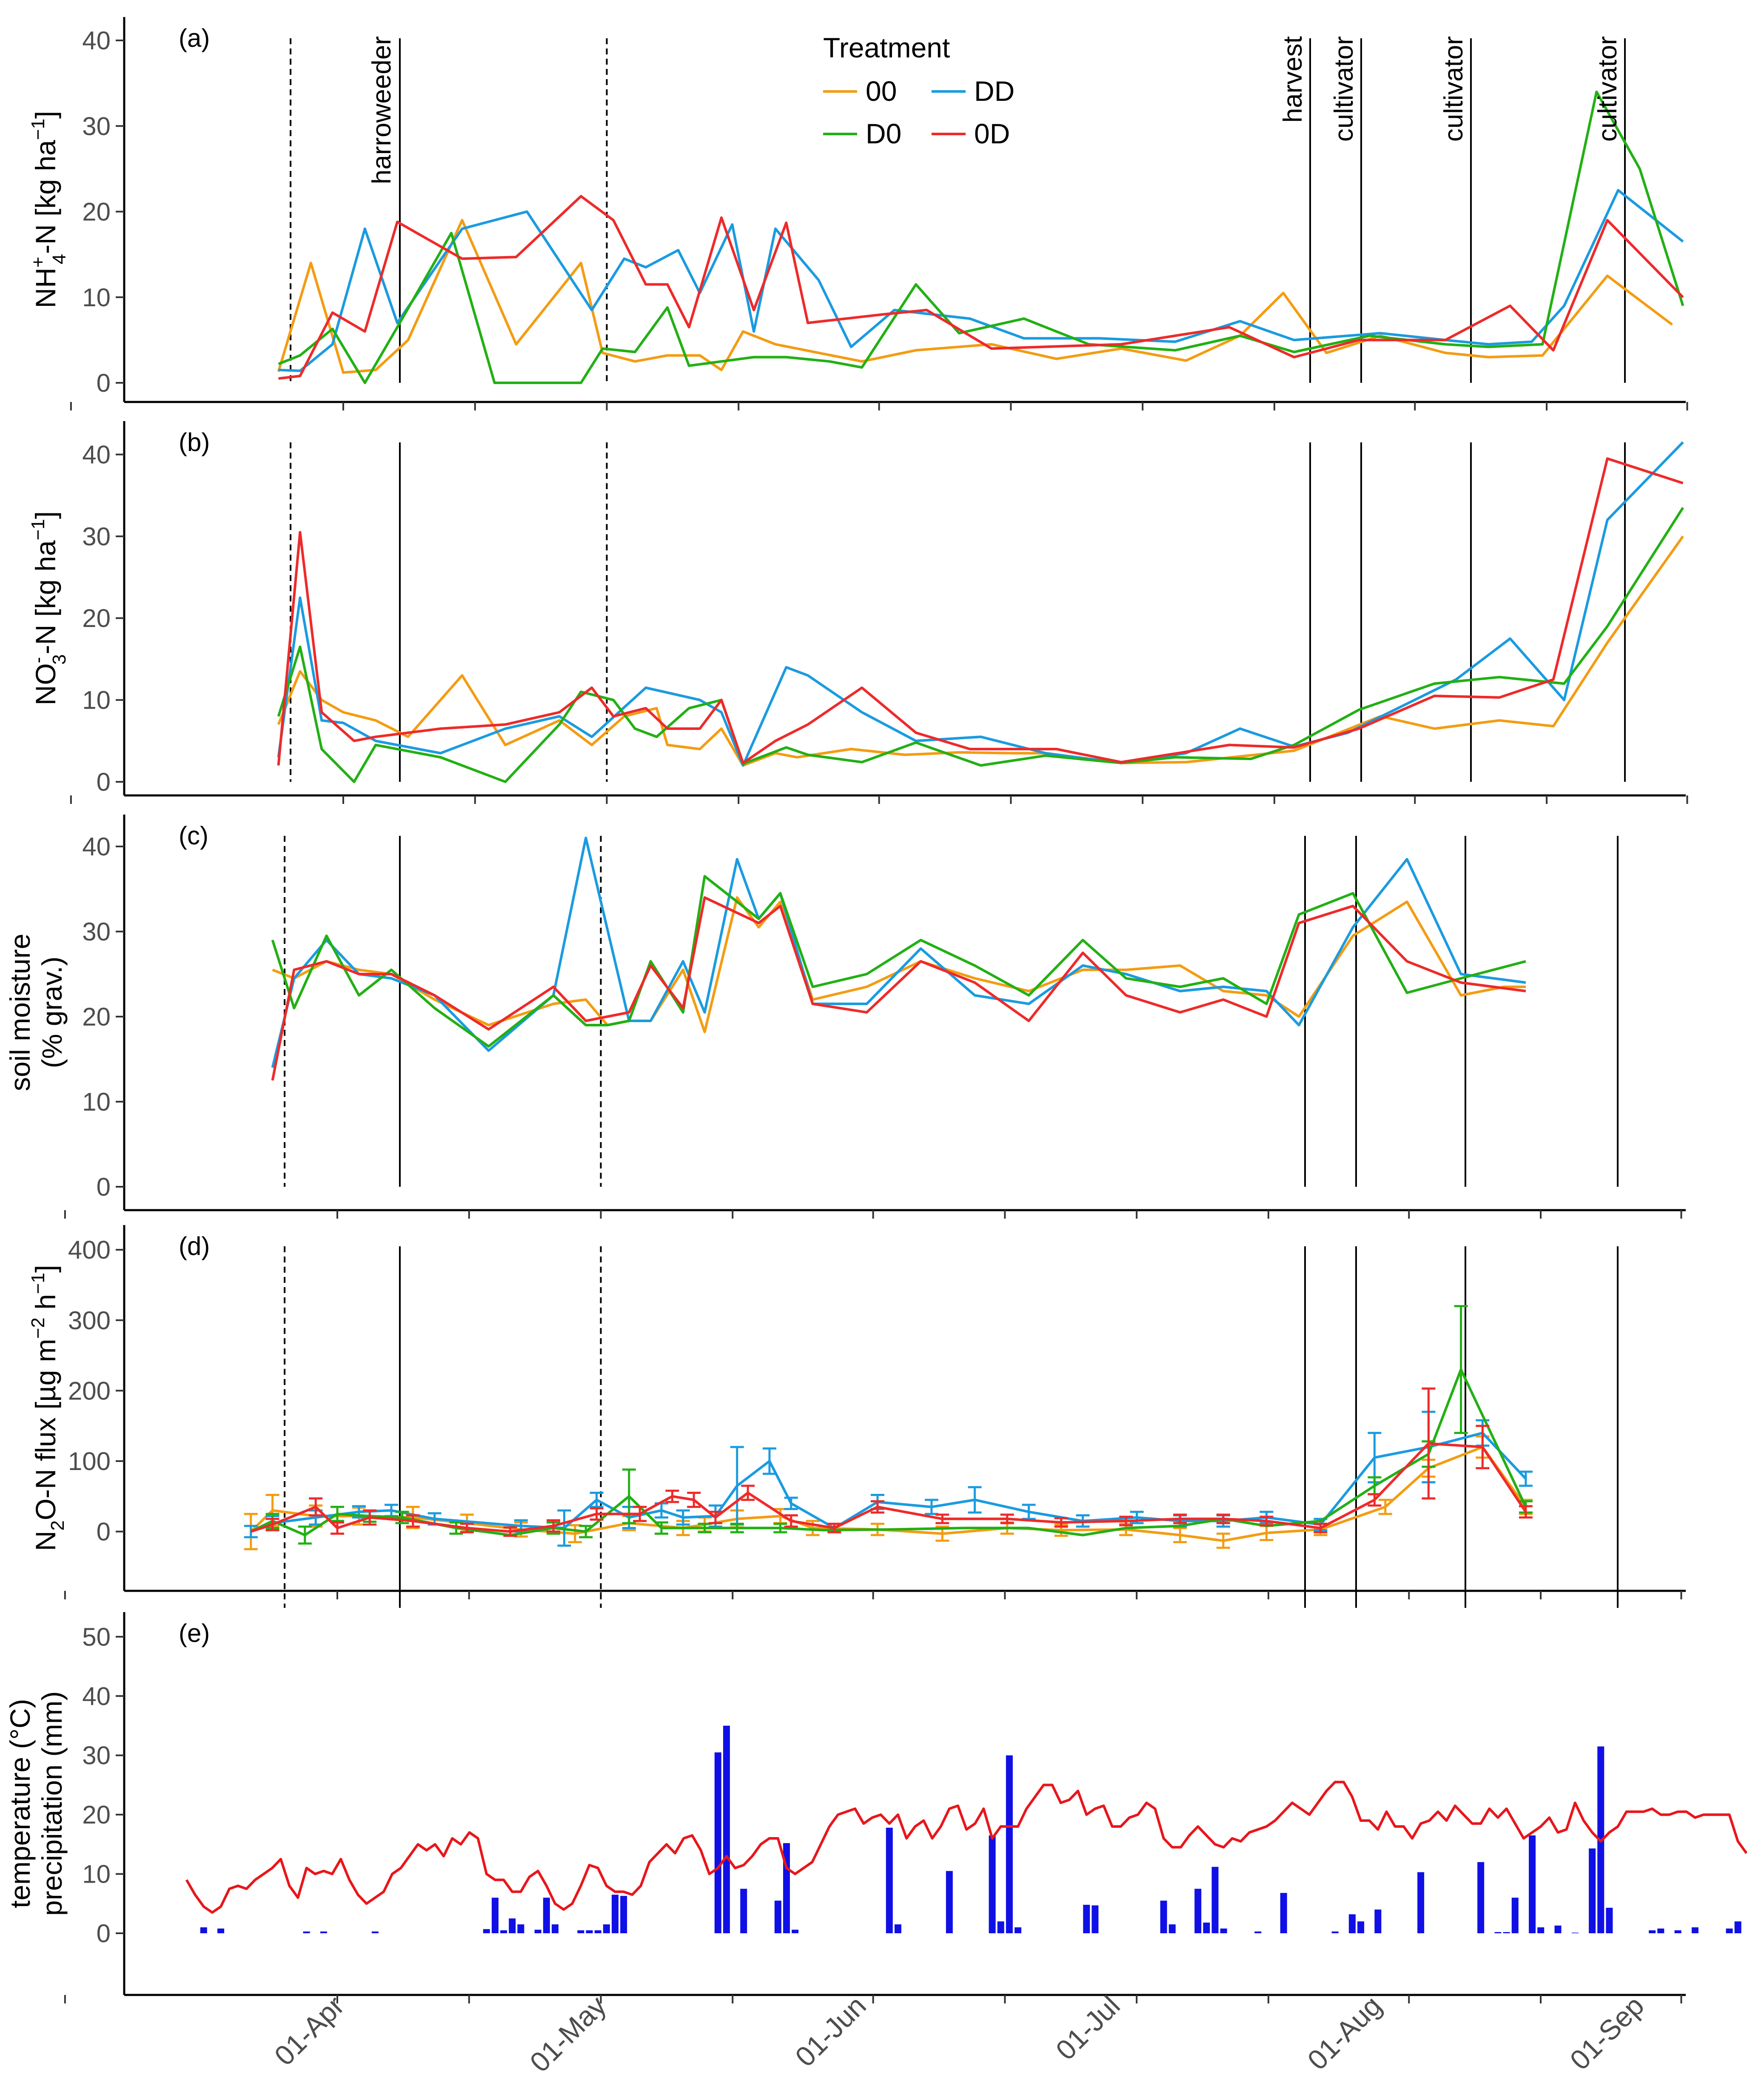 Image resolution: width=1747 pixels, height=2100 pixels. Describe the element at coordinates (96, 1637) in the screenshot. I see `y-tick-label: 50` at that location.